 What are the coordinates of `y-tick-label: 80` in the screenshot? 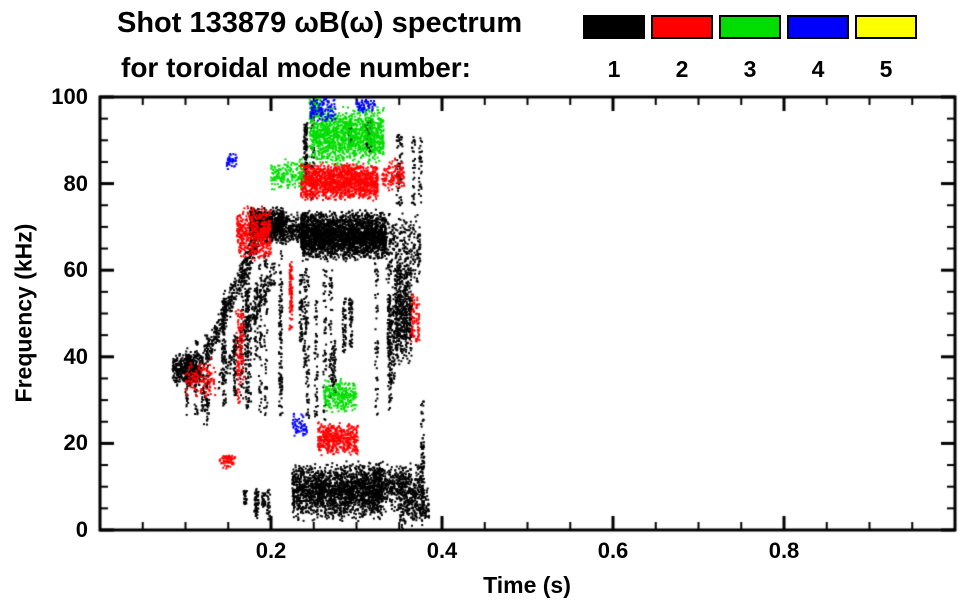 It's located at (75, 183).